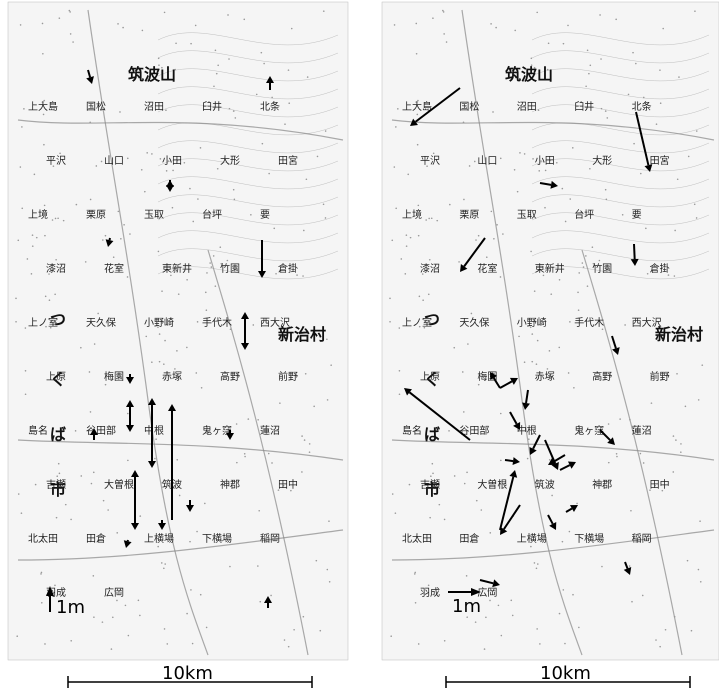  I want to click on scale-bar-left: 10km, so click(190, 675).